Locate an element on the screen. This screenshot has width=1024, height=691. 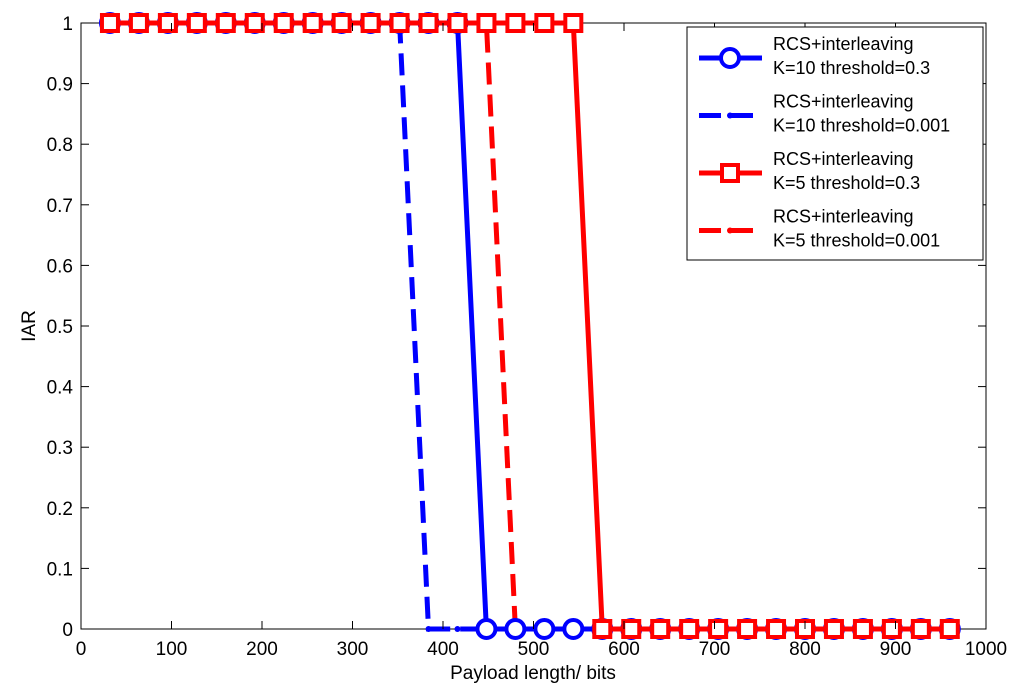
y-tick-label: 0 is located at coordinates (67, 630).